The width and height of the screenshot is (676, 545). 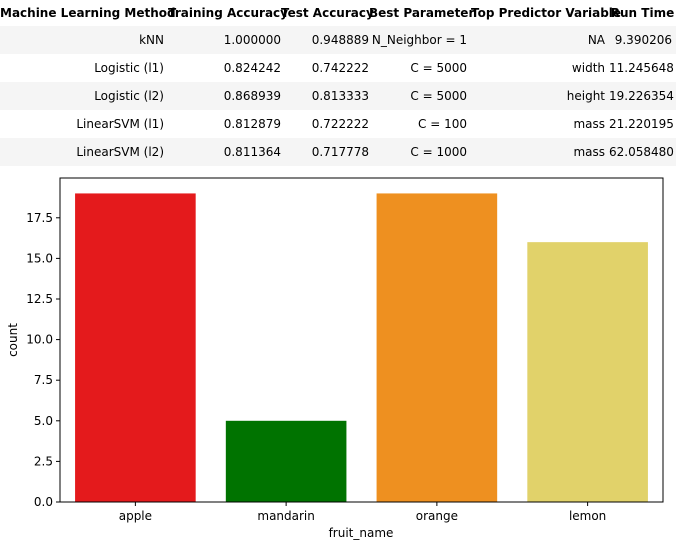 I want to click on cell-test-accuracy: 0.948889, so click(x=325, y=40).